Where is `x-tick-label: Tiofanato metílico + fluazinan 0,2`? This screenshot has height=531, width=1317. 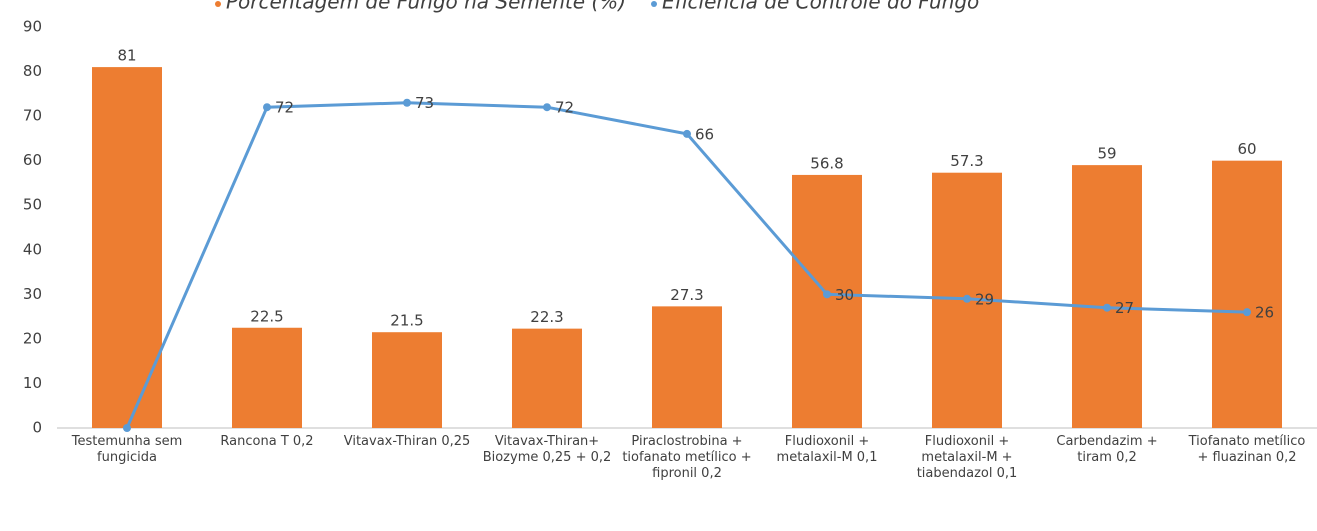
x-tick-label: Tiofanato metílico + fluazinan 0,2 is located at coordinates (1247, 449).